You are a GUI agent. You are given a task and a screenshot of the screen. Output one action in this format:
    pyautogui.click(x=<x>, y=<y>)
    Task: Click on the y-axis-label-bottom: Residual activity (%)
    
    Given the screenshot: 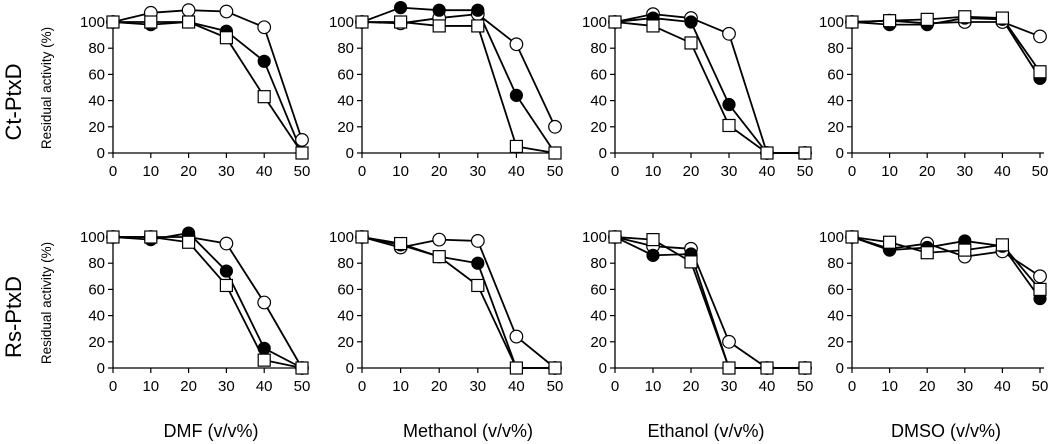 What is the action you would take?
    pyautogui.click(x=46, y=303)
    